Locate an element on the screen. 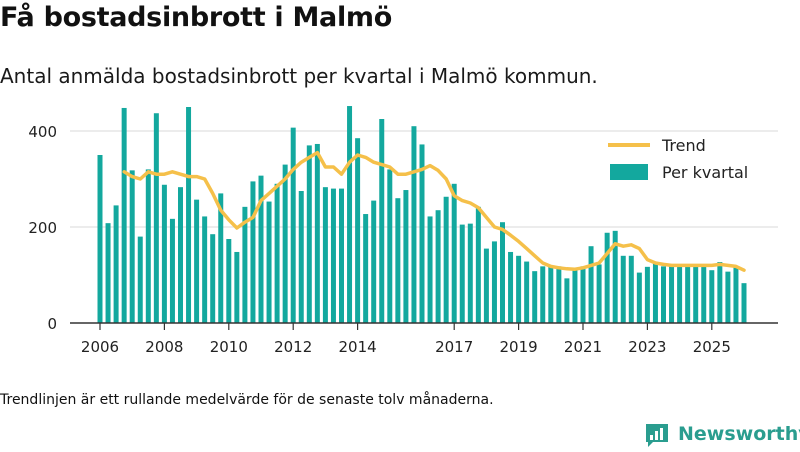  legend-bar-label: Per kvartal is located at coordinates (705, 172).